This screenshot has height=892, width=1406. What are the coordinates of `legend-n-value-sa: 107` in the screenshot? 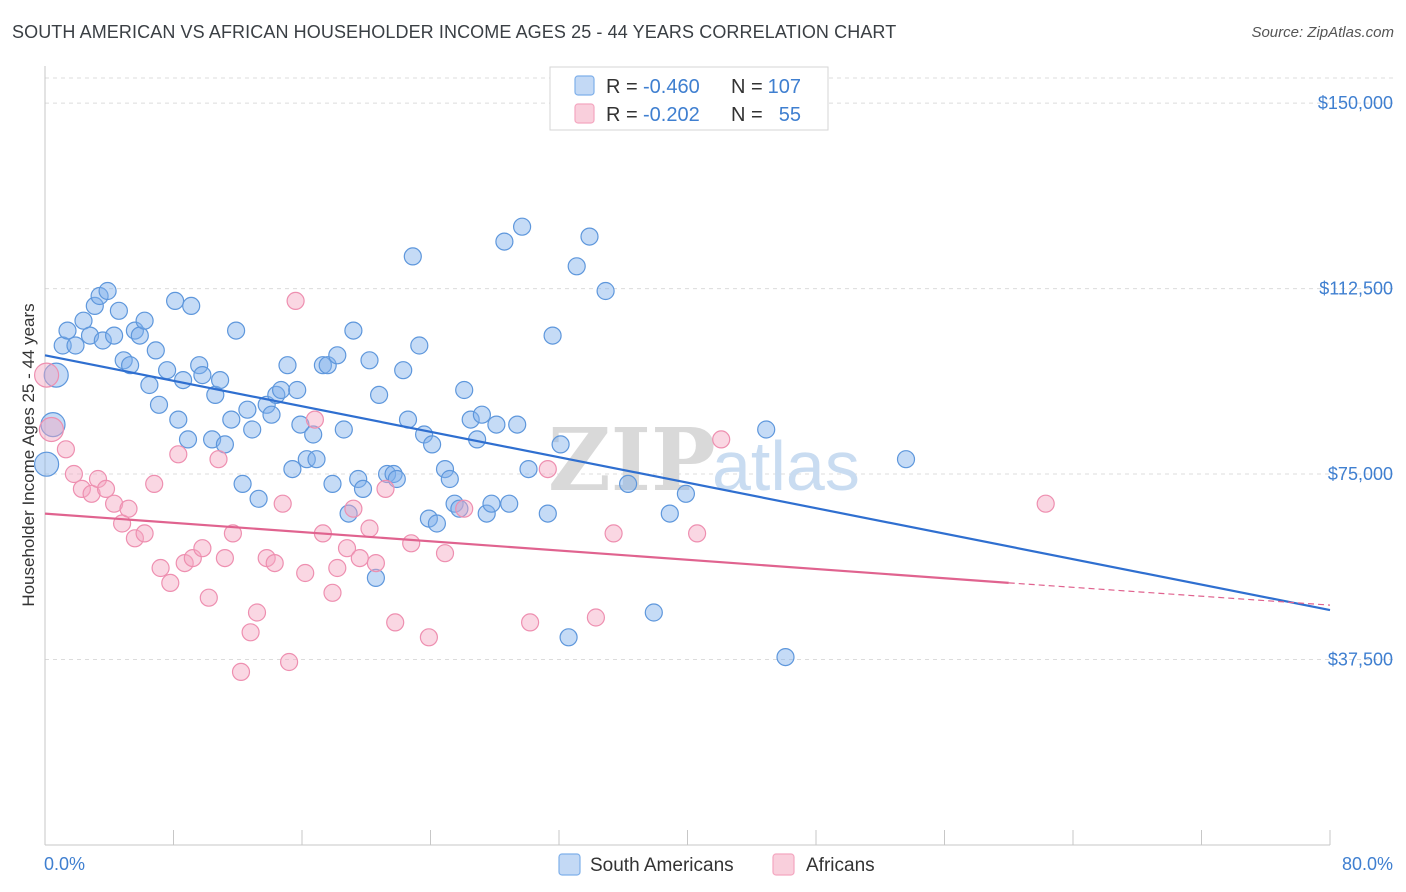 It's located at (784, 87).